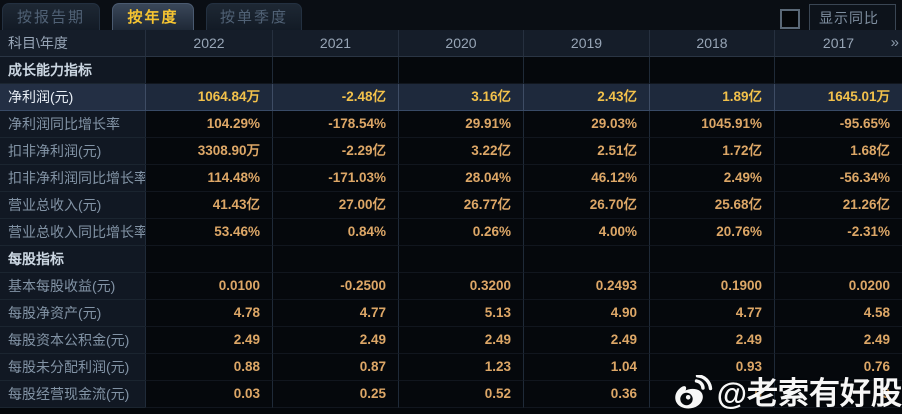 This screenshot has width=902, height=414. What do you see at coordinates (208, 43) in the screenshot?
I see `year-header-2022: 2022` at bounding box center [208, 43].